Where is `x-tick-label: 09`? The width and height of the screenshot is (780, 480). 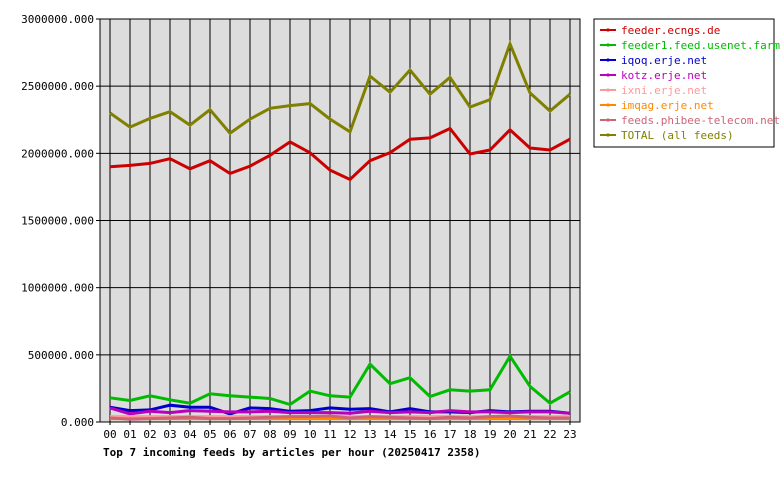
x-tick-label: 09 is located at coordinates (289, 434).